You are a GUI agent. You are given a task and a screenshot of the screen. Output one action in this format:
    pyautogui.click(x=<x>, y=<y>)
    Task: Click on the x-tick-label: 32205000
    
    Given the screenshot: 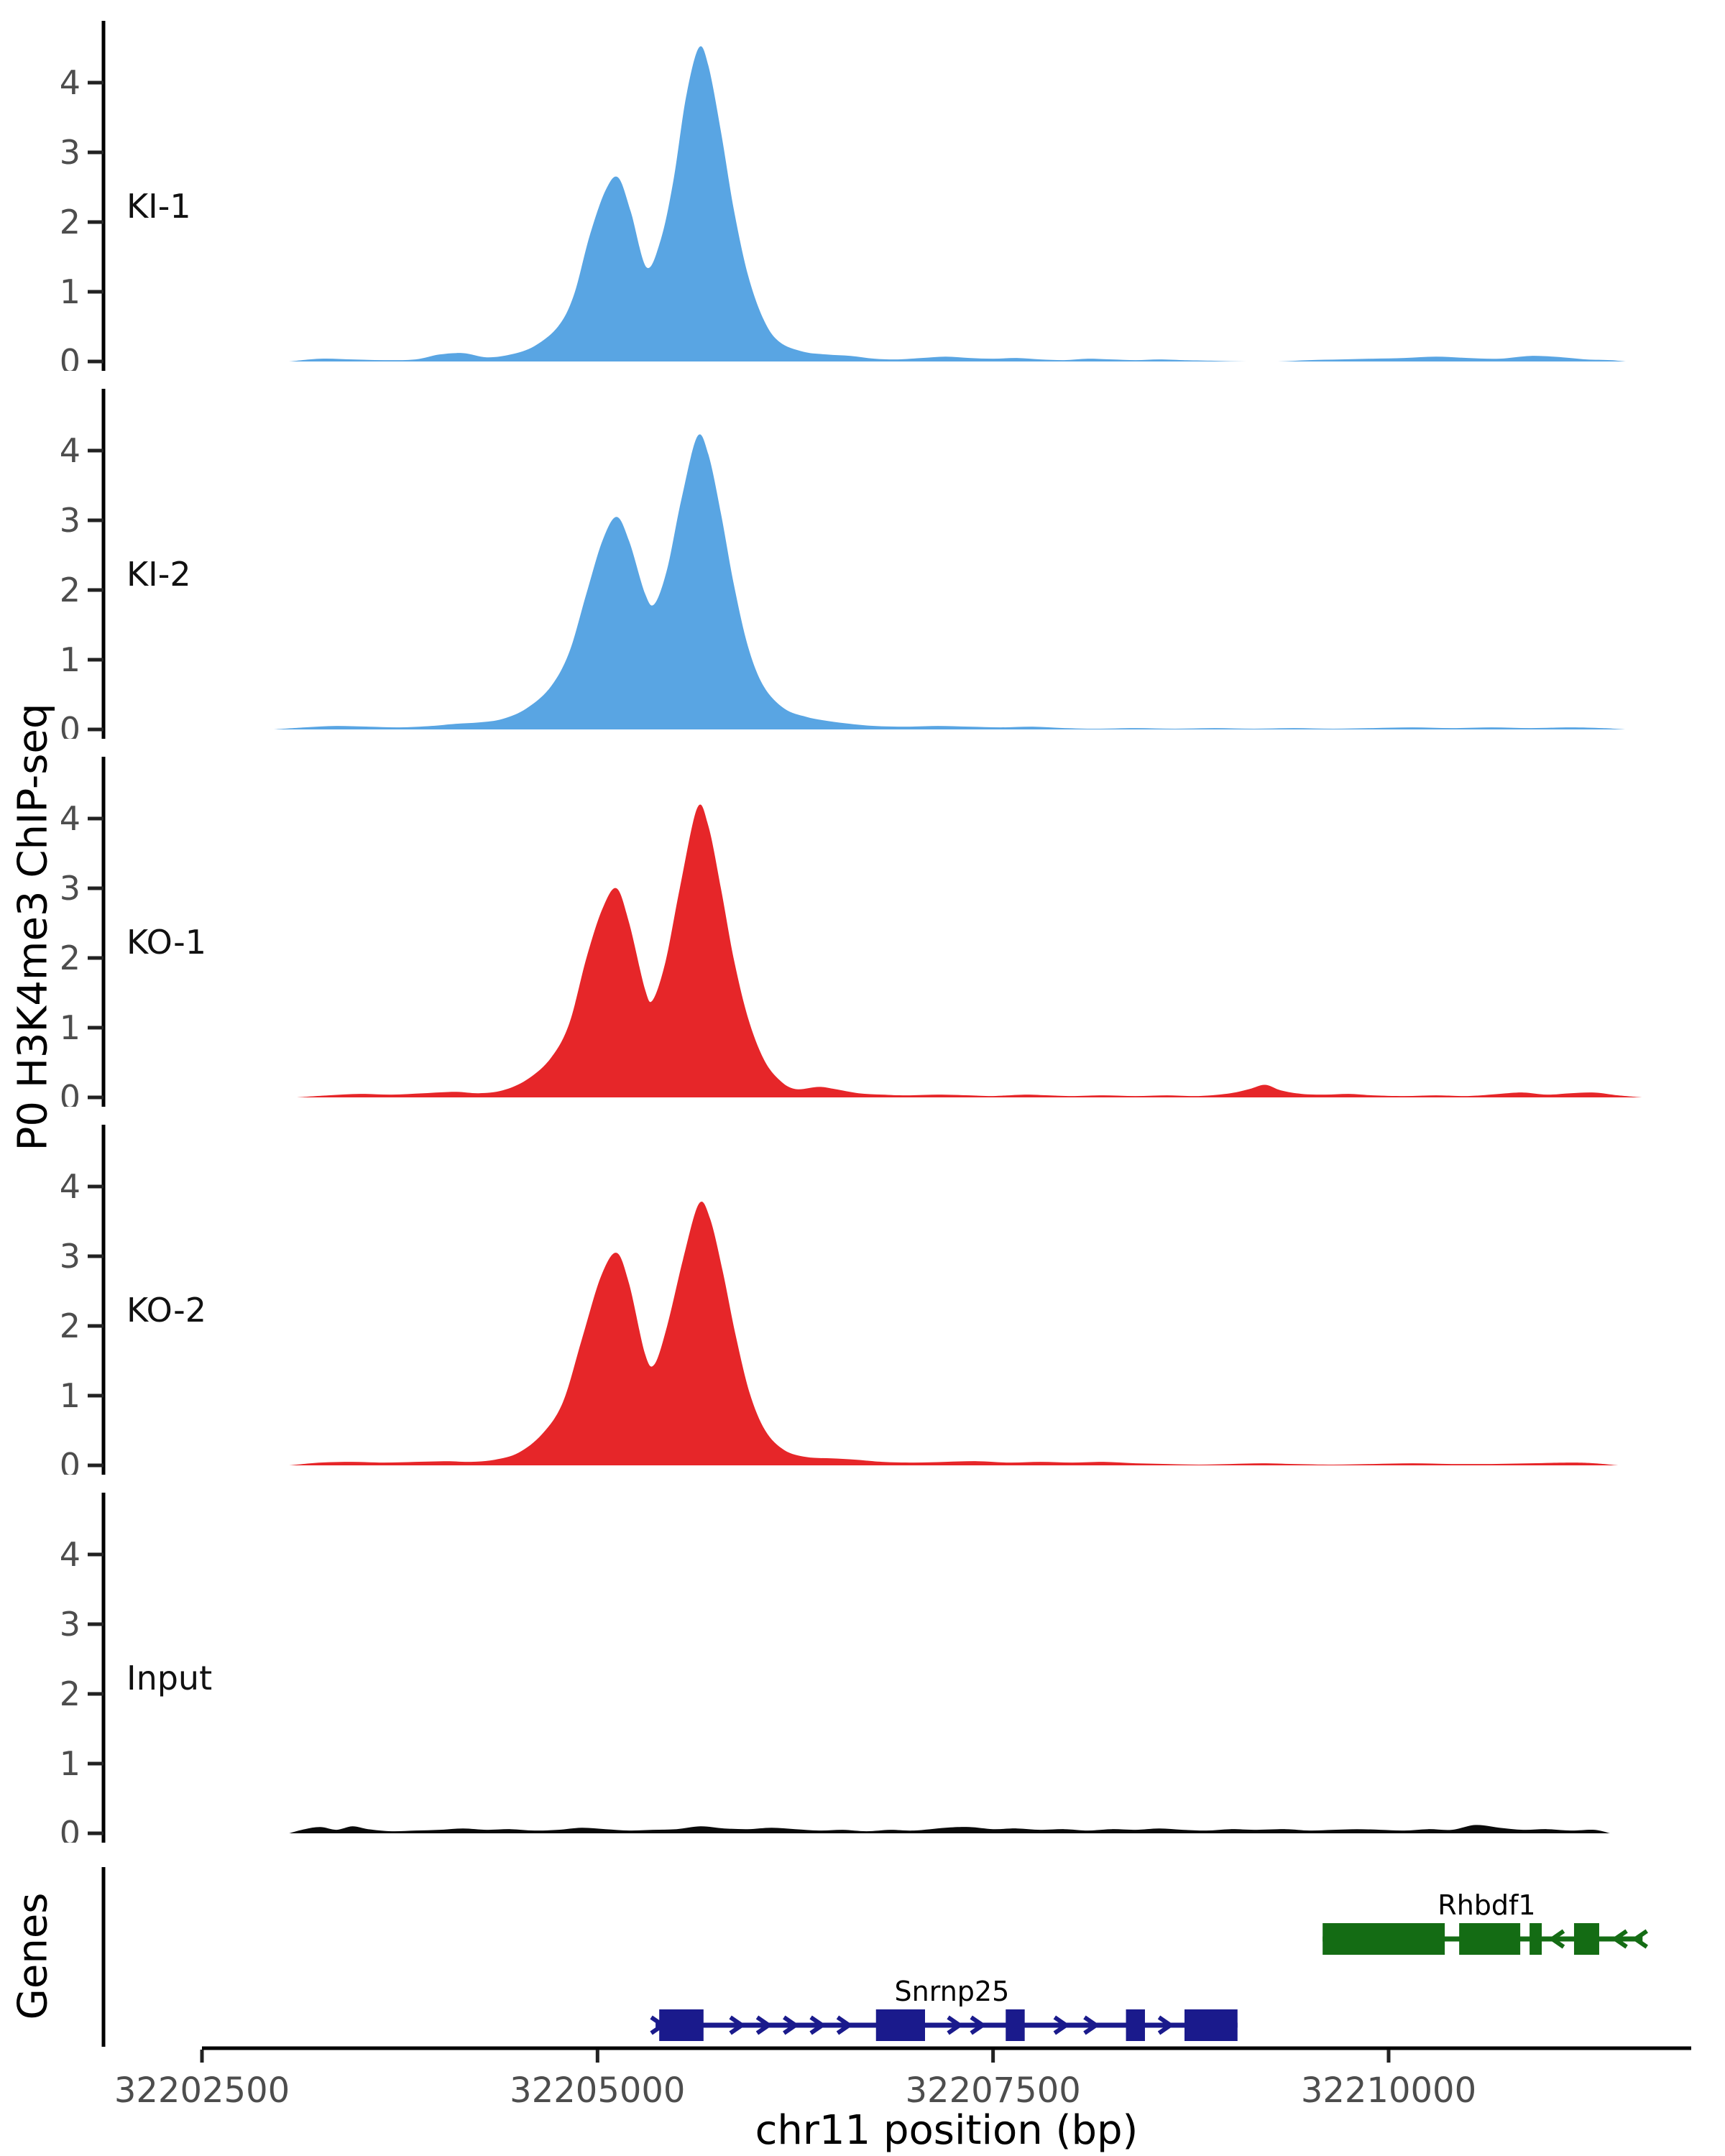 What is the action you would take?
    pyautogui.click(x=597, y=2090)
    